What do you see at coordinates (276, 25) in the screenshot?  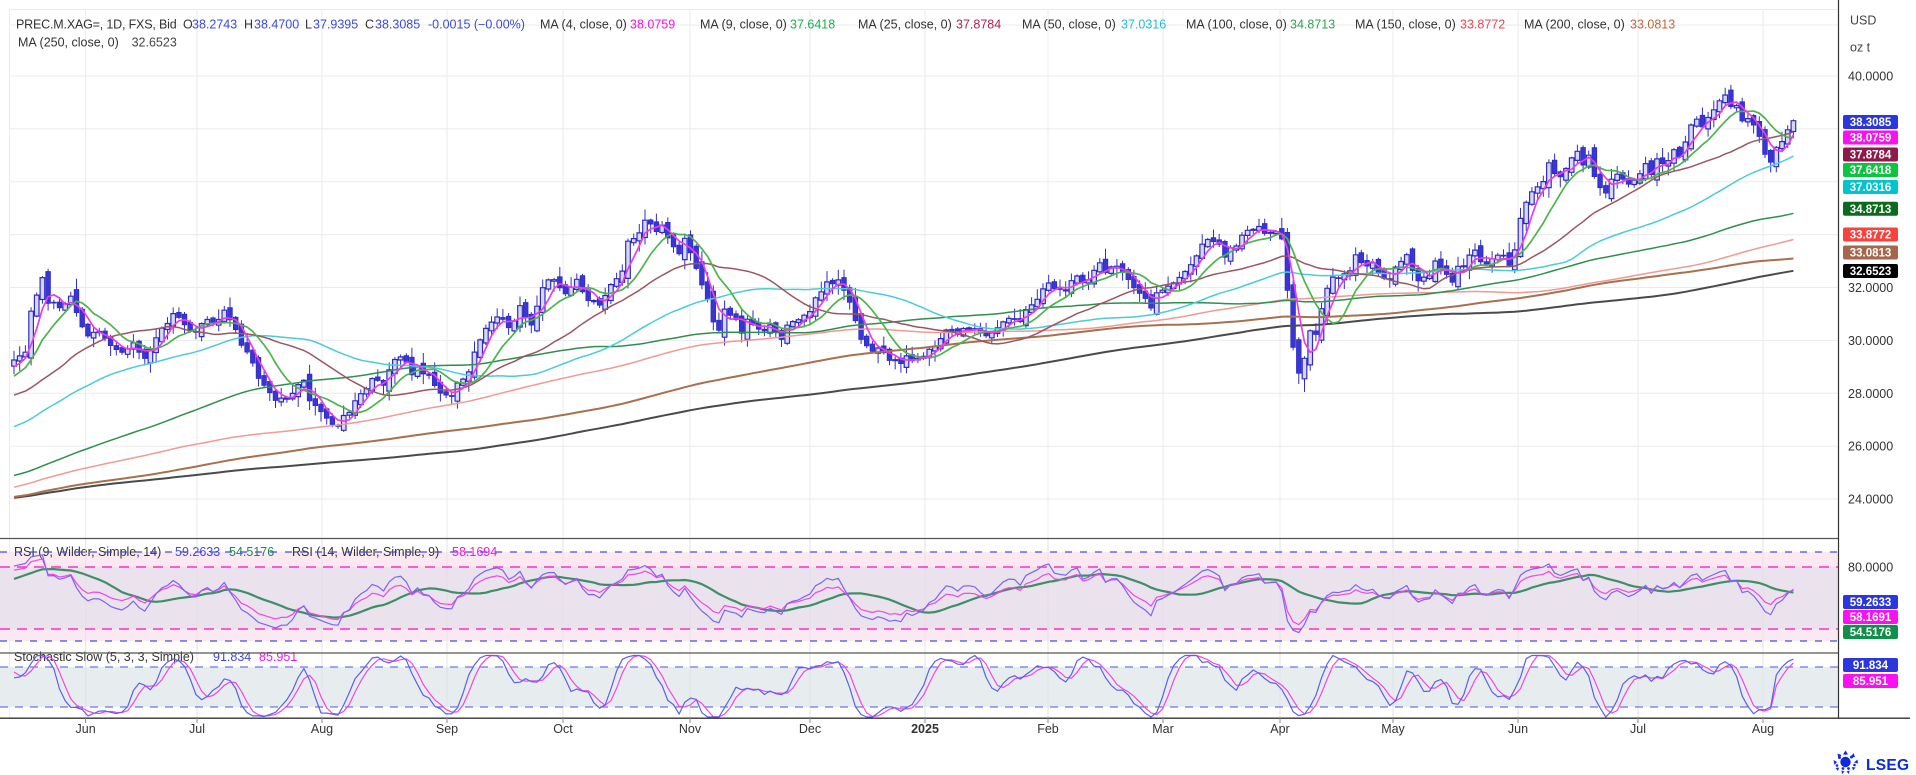 I see `svg-text: 38.4700` at bounding box center [276, 25].